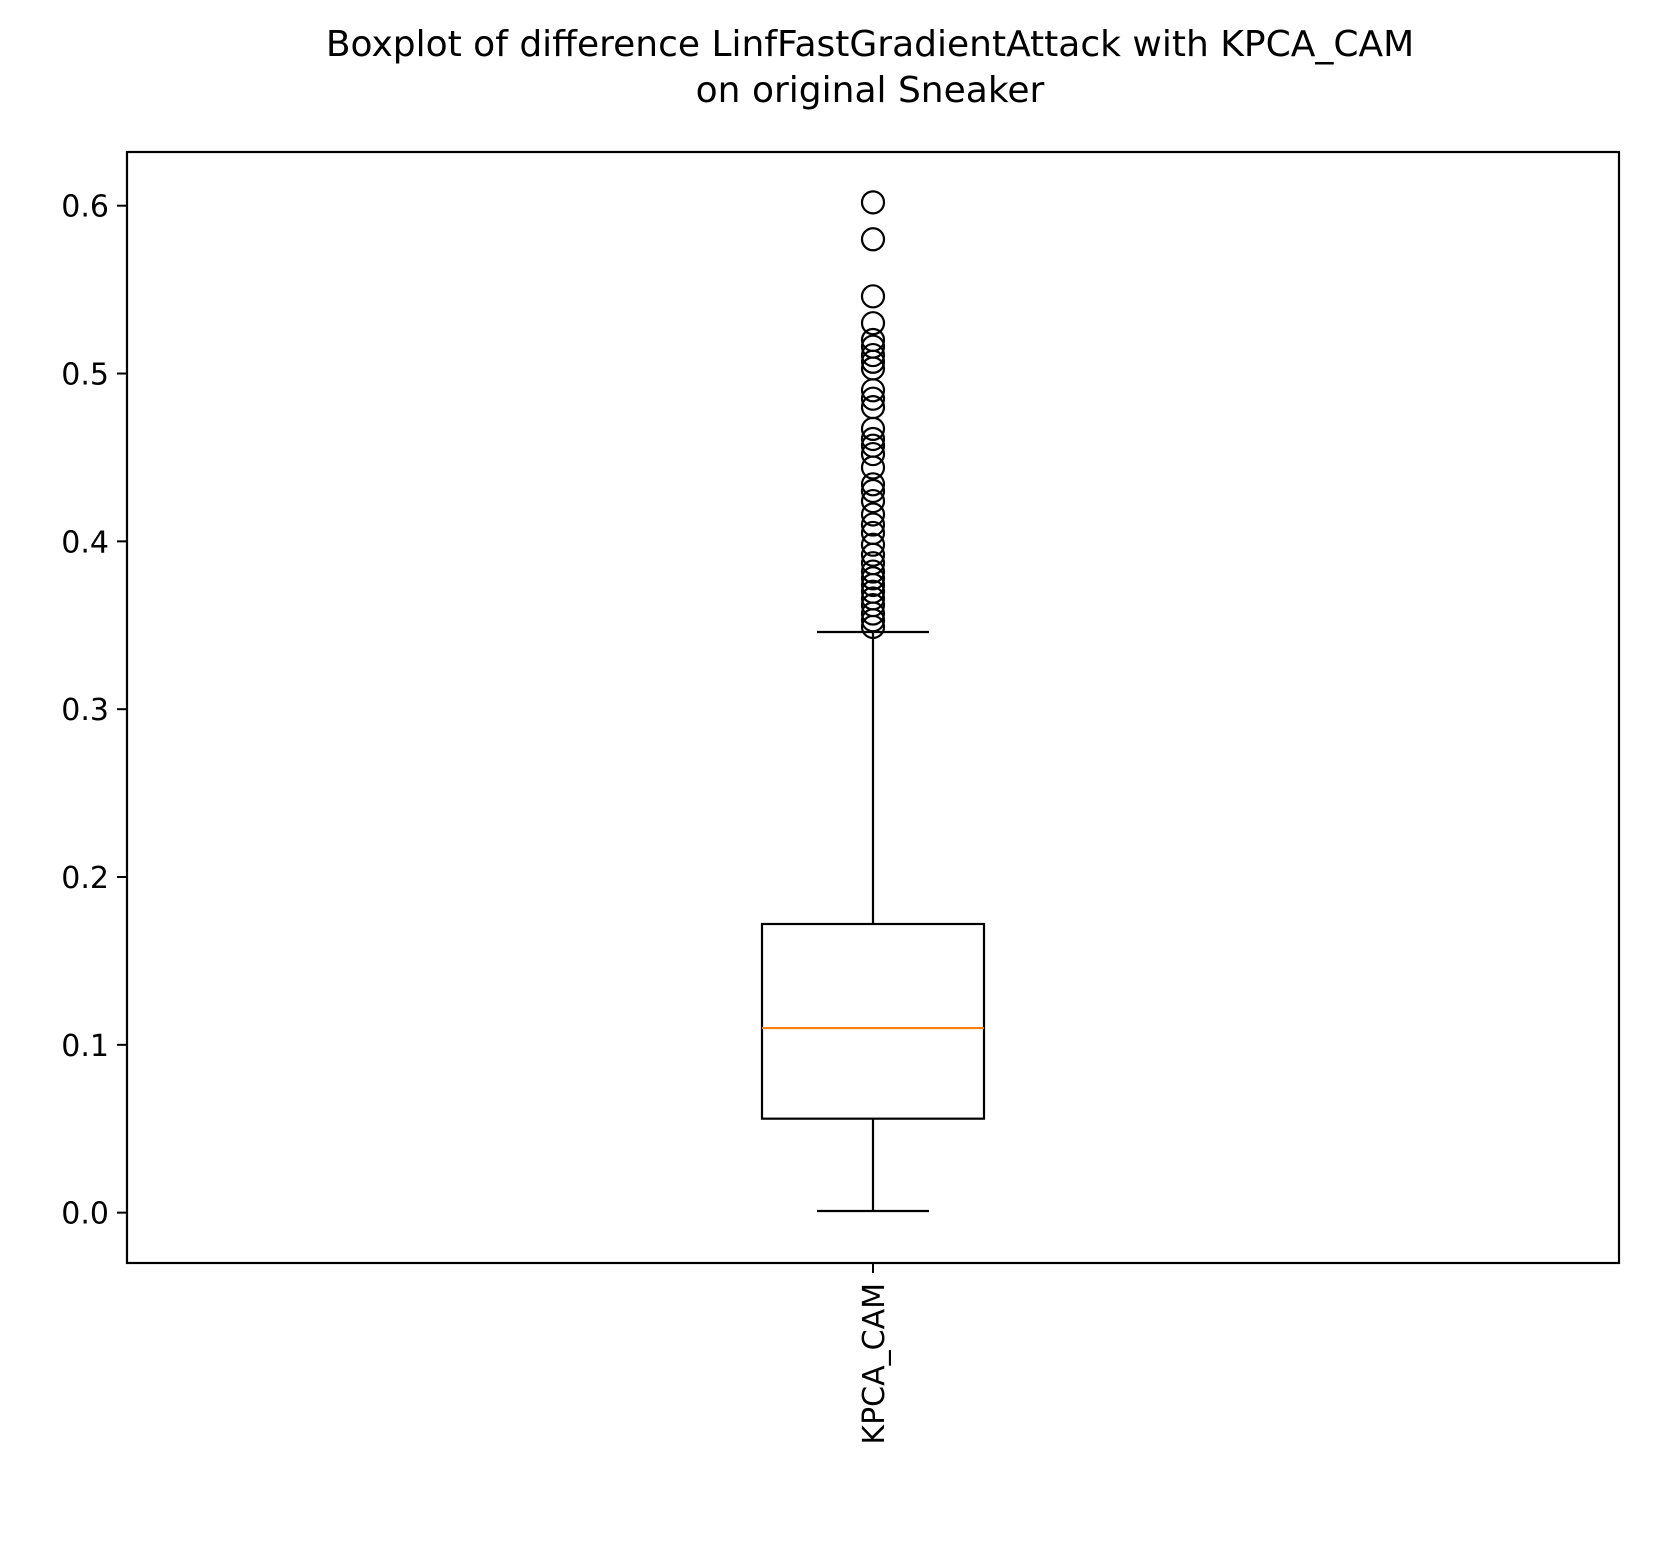  Describe the element at coordinates (85, 1214) in the screenshot. I see `y-tick-label: 0.0` at that location.